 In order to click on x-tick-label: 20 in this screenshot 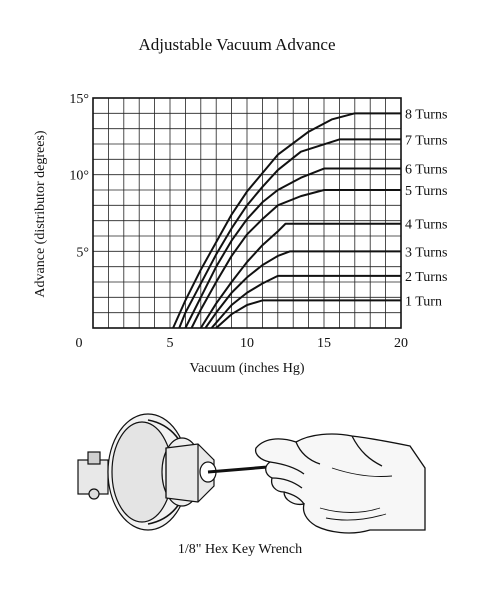, I will do `click(401, 343)`.